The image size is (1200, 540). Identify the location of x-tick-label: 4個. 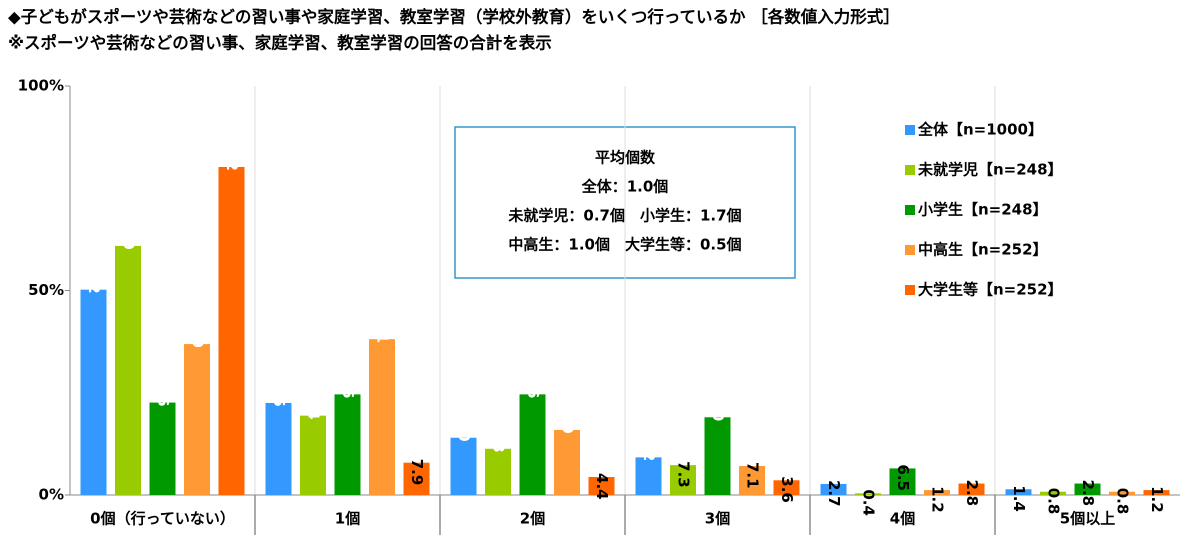
(902, 519).